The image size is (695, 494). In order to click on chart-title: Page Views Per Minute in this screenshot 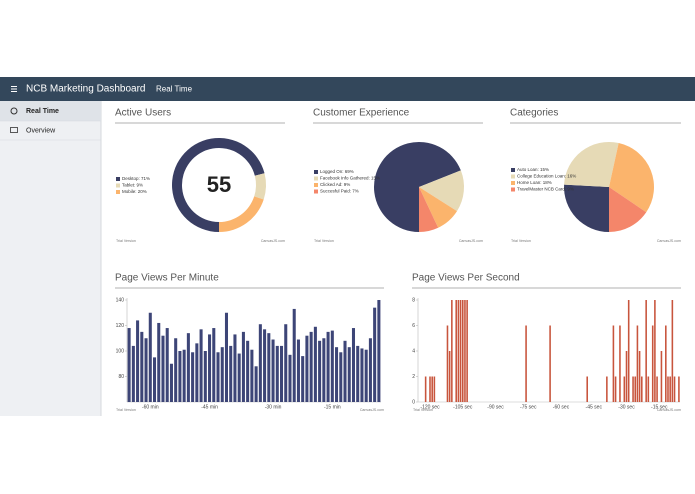, I will do `click(167, 278)`.